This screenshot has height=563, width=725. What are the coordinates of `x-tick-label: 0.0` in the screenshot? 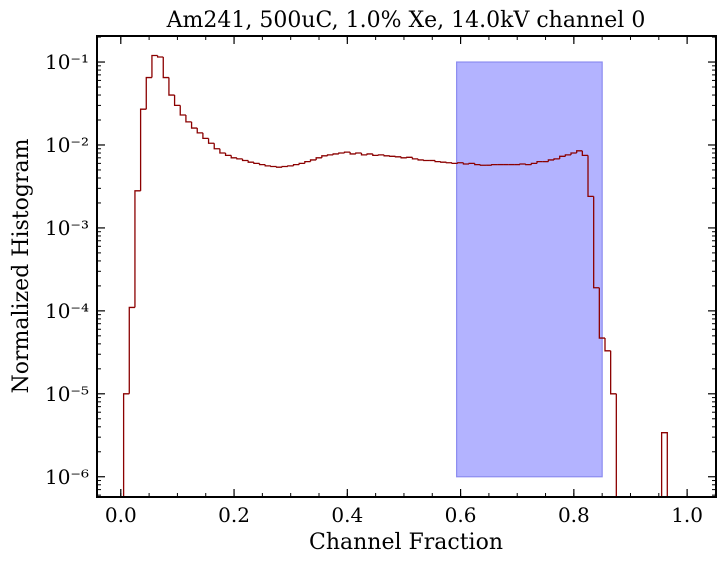 It's located at (121, 515).